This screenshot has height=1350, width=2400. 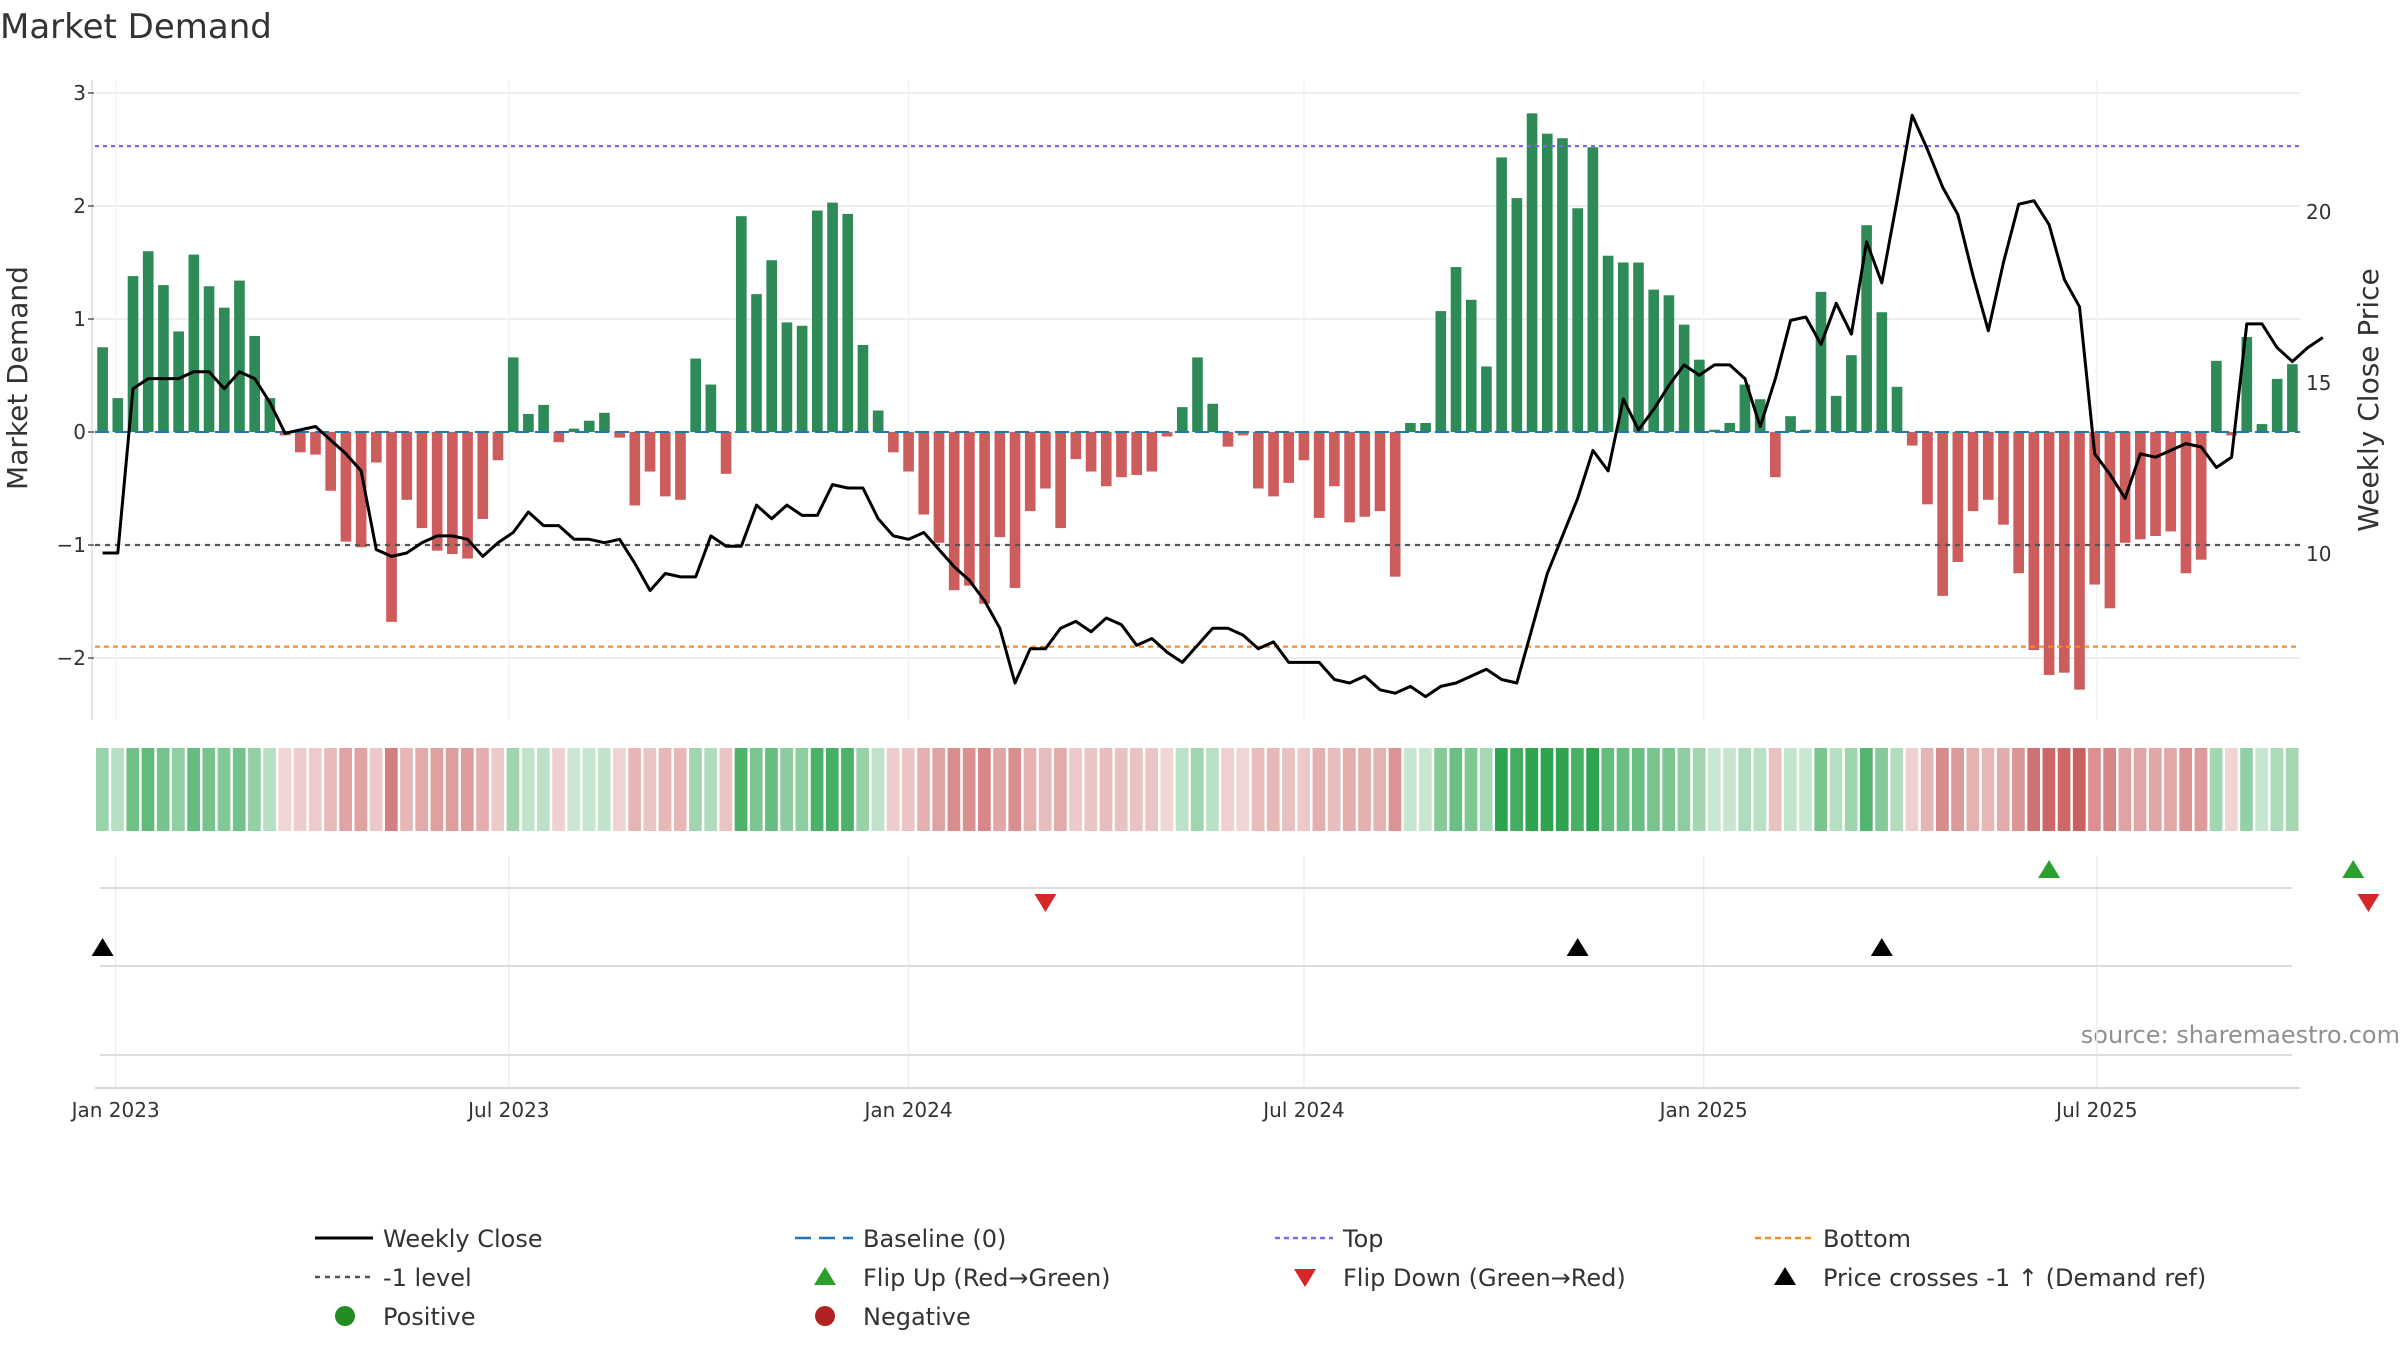 I want to click on y2-axis-label: Weekly Close Price, so click(x=2368, y=399).